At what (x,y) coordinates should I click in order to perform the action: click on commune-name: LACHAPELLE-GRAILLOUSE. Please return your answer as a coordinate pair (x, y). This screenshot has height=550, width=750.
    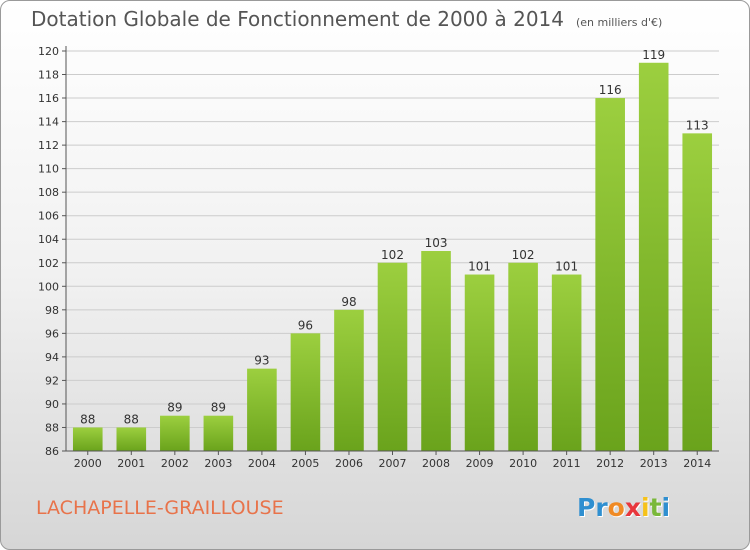
    Looking at the image, I should click on (160, 508).